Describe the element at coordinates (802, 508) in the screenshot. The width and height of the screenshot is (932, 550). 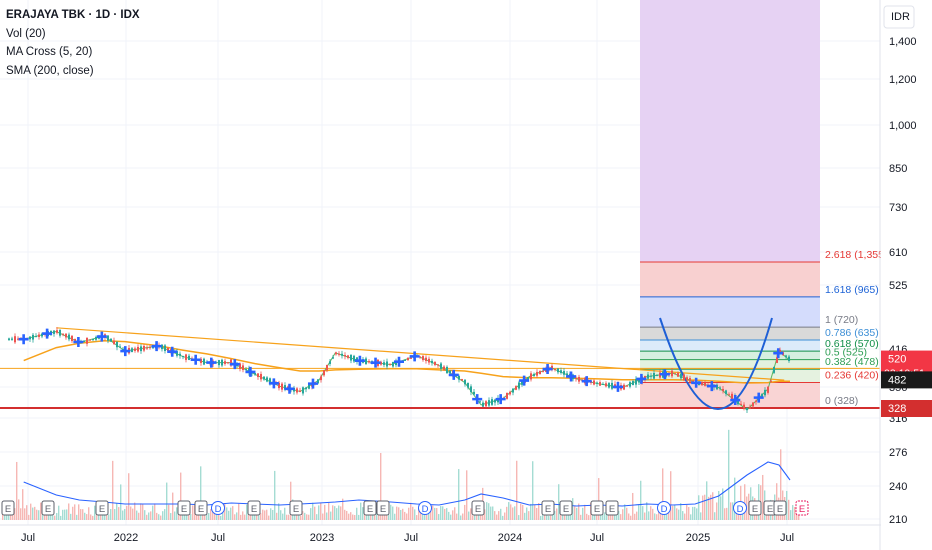
I see `upcoming-earnings-marker` at that location.